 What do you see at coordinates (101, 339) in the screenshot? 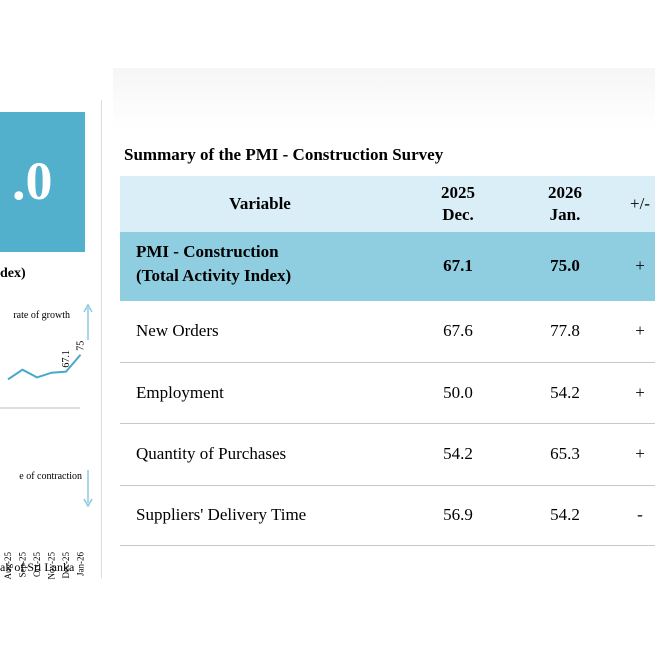
I see `divider` at bounding box center [101, 339].